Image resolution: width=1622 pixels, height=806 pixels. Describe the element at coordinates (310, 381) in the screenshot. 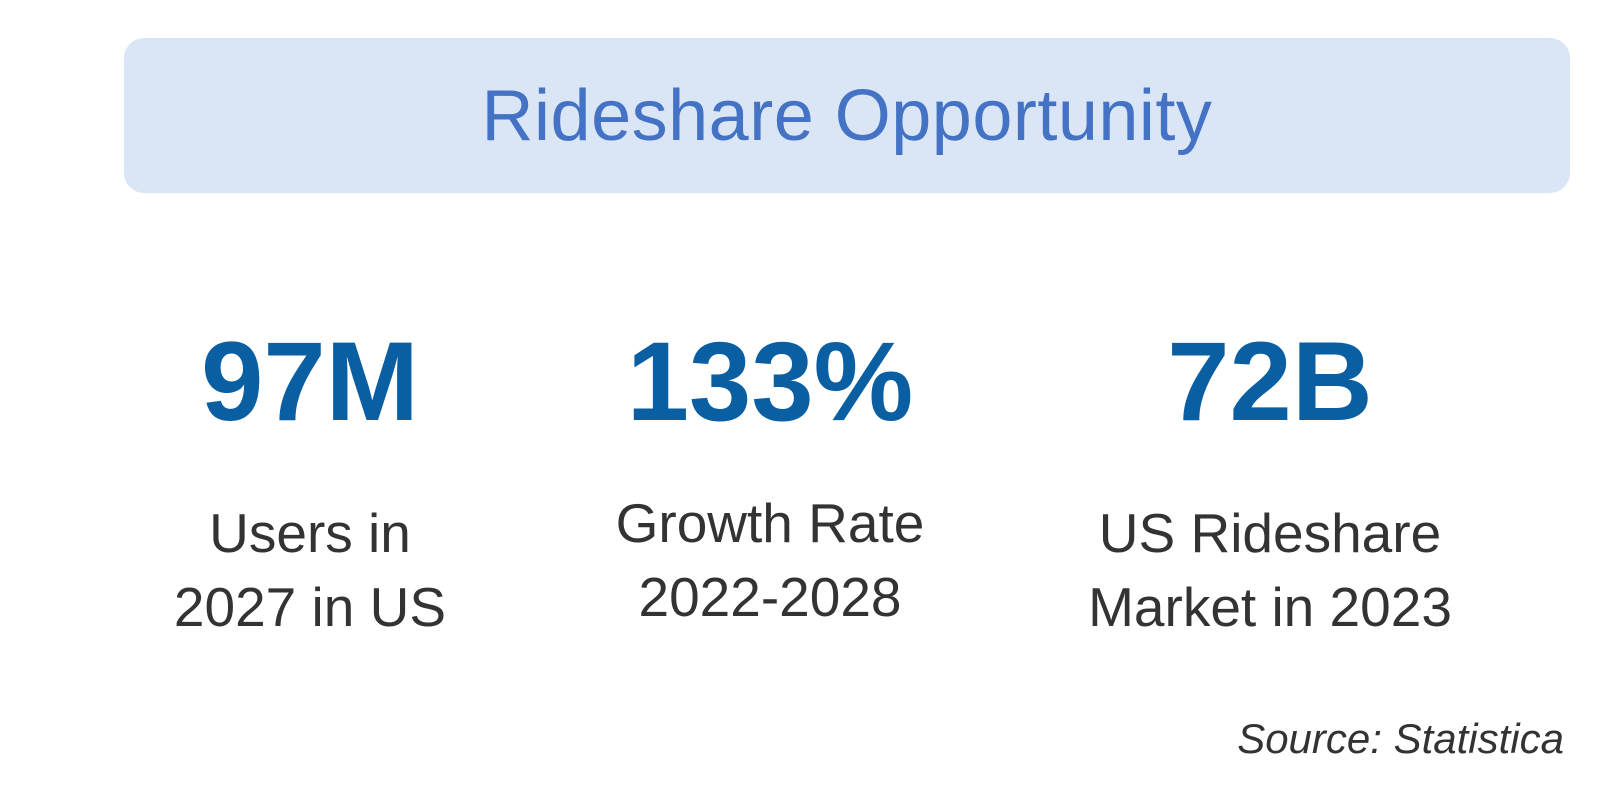

I see `stat-value: 97M` at that location.